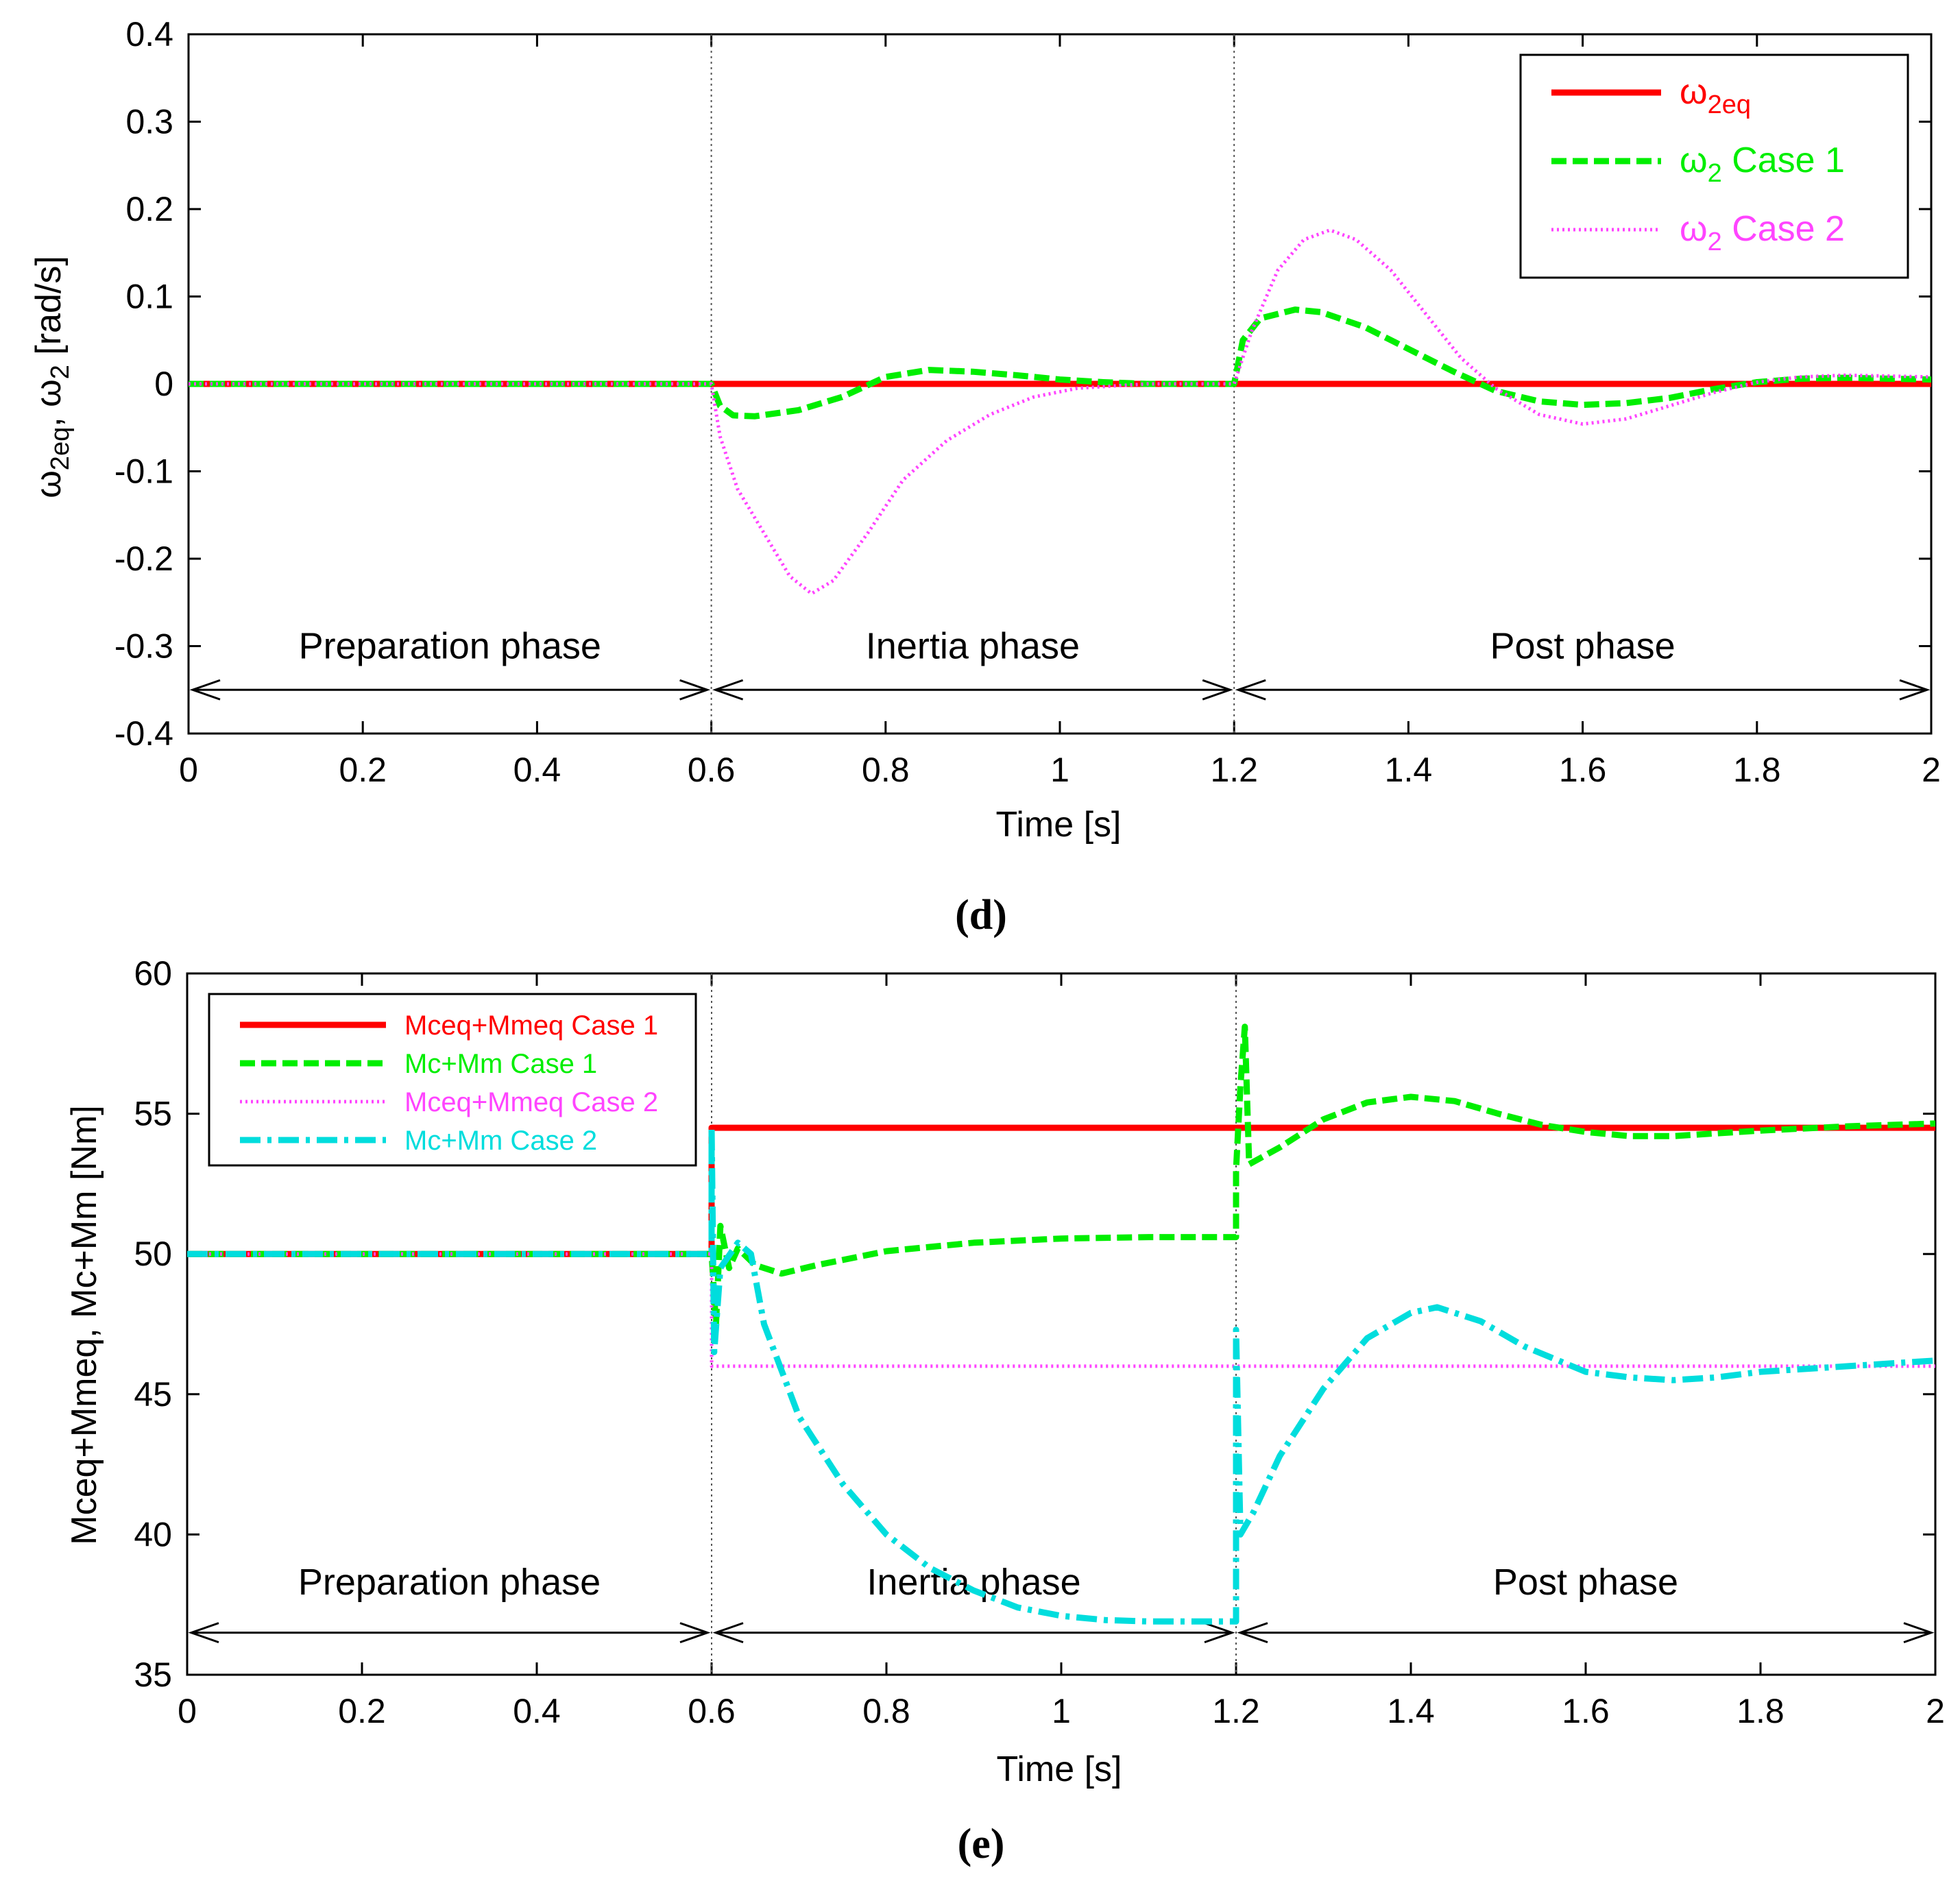 The image size is (1960, 1890). I want to click on y-axis-label-d-omega2: , ω, so click(49, 403).